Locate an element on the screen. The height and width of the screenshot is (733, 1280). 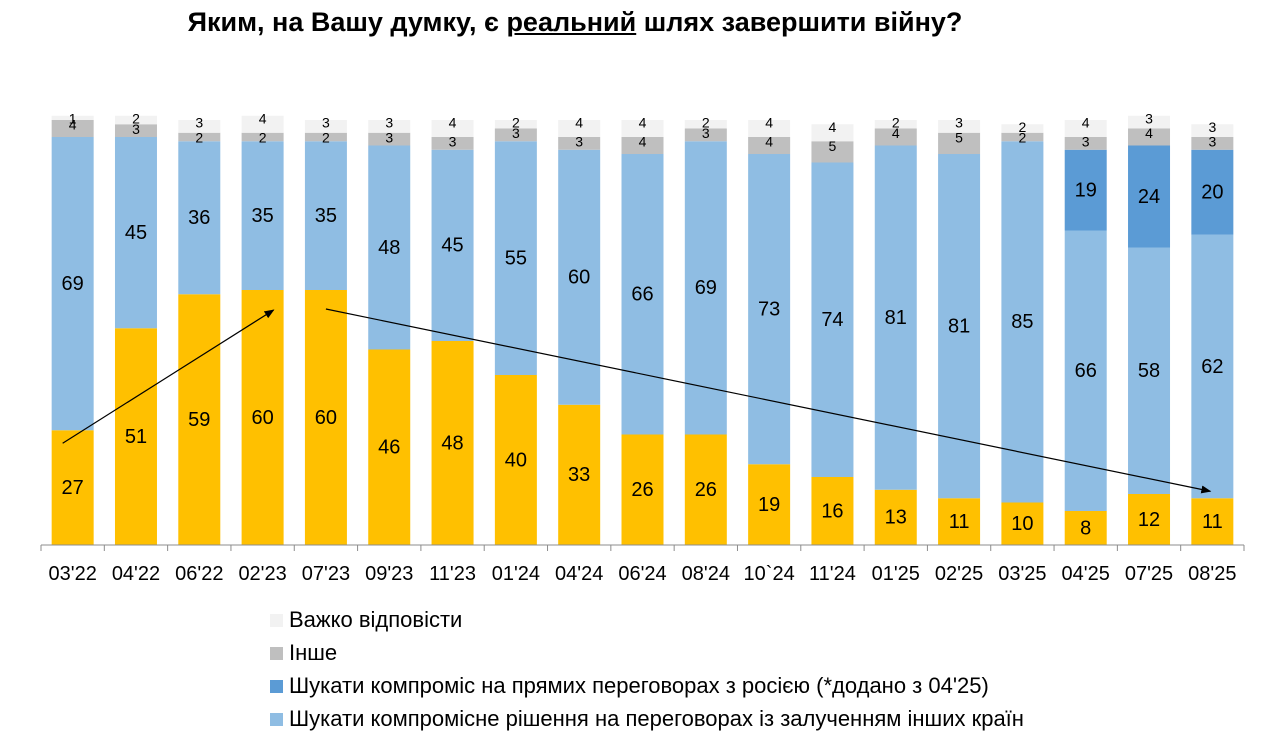
data-label-light_blue: 48 is located at coordinates (389, 248).